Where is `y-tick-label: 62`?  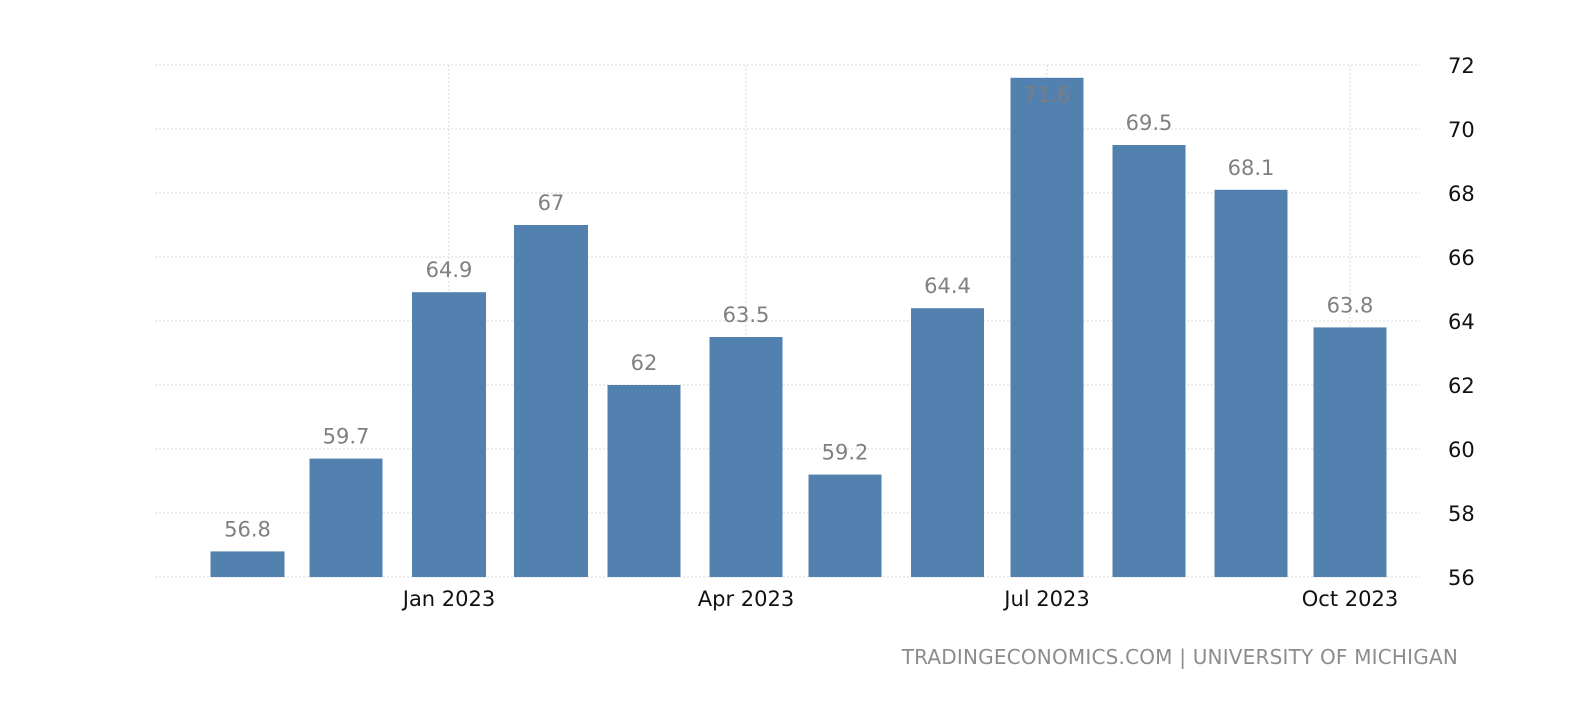
y-tick-label: 62 is located at coordinates (1461, 386).